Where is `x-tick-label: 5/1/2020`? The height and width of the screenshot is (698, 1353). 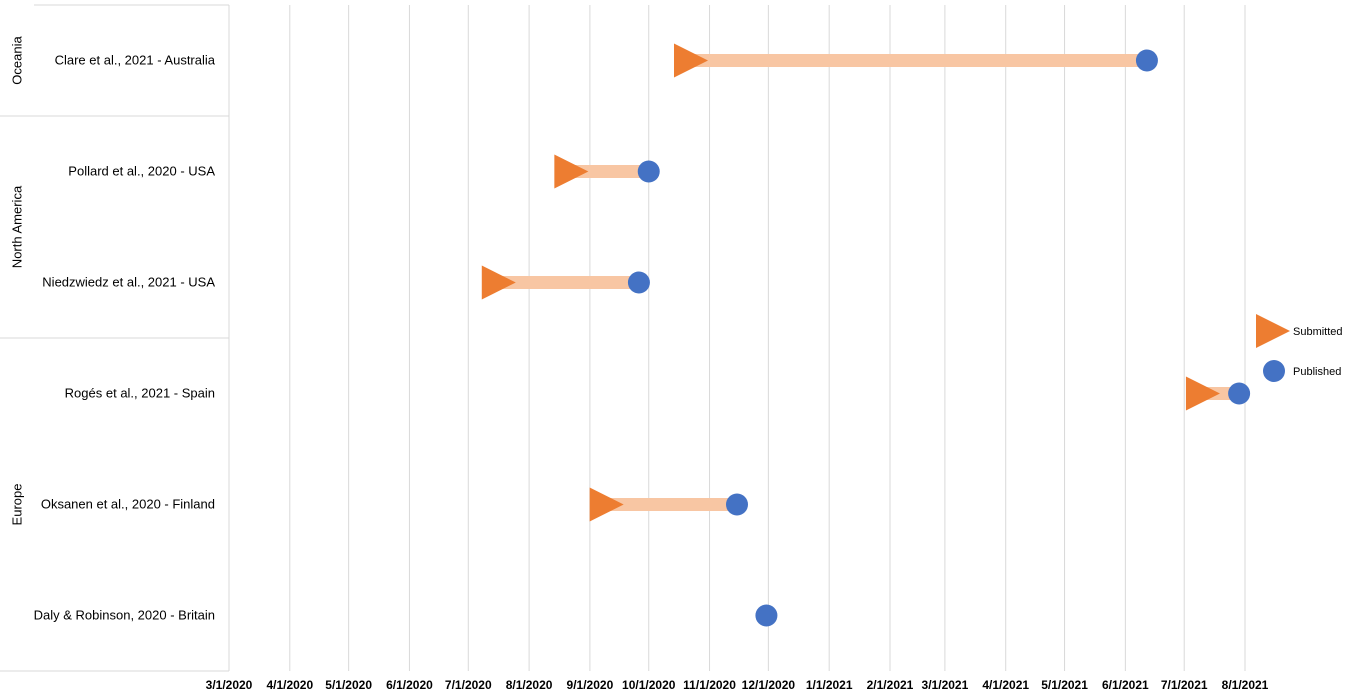 x-tick-label: 5/1/2020 is located at coordinates (348, 685).